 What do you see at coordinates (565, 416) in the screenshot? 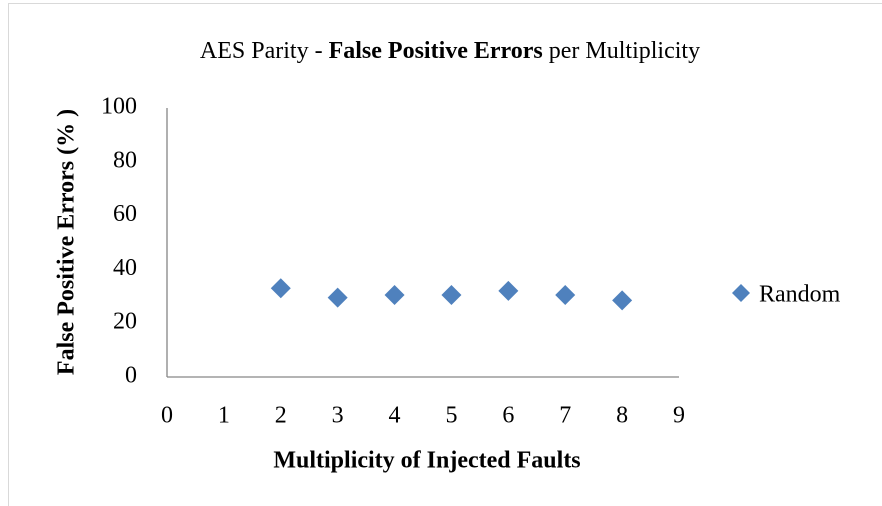
I see `x-tick-label: 7` at bounding box center [565, 416].